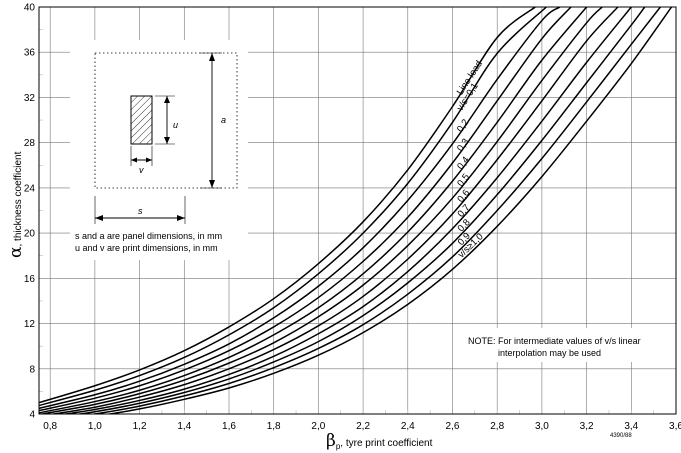  I want to click on dim-v-arrow-right, so click(149, 160).